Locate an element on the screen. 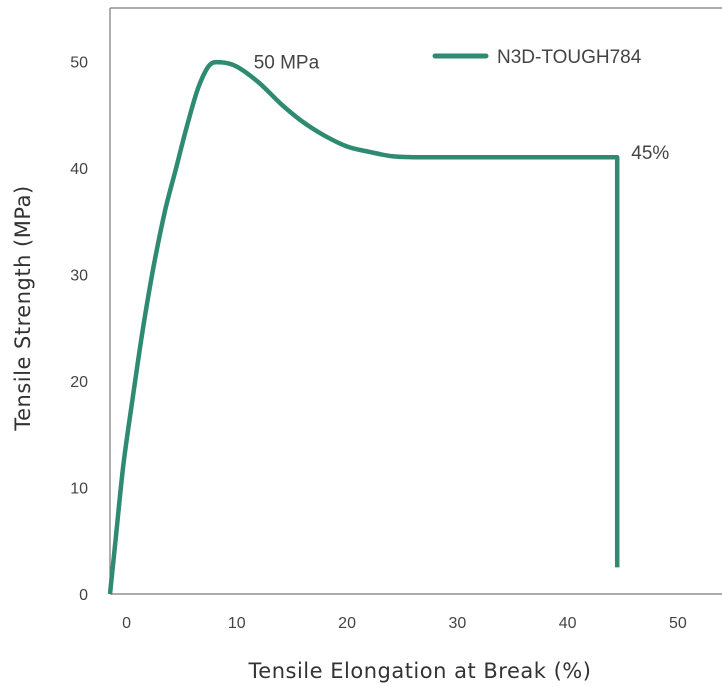 The height and width of the screenshot is (687, 722). y-tick-label: 40 is located at coordinates (79, 169).